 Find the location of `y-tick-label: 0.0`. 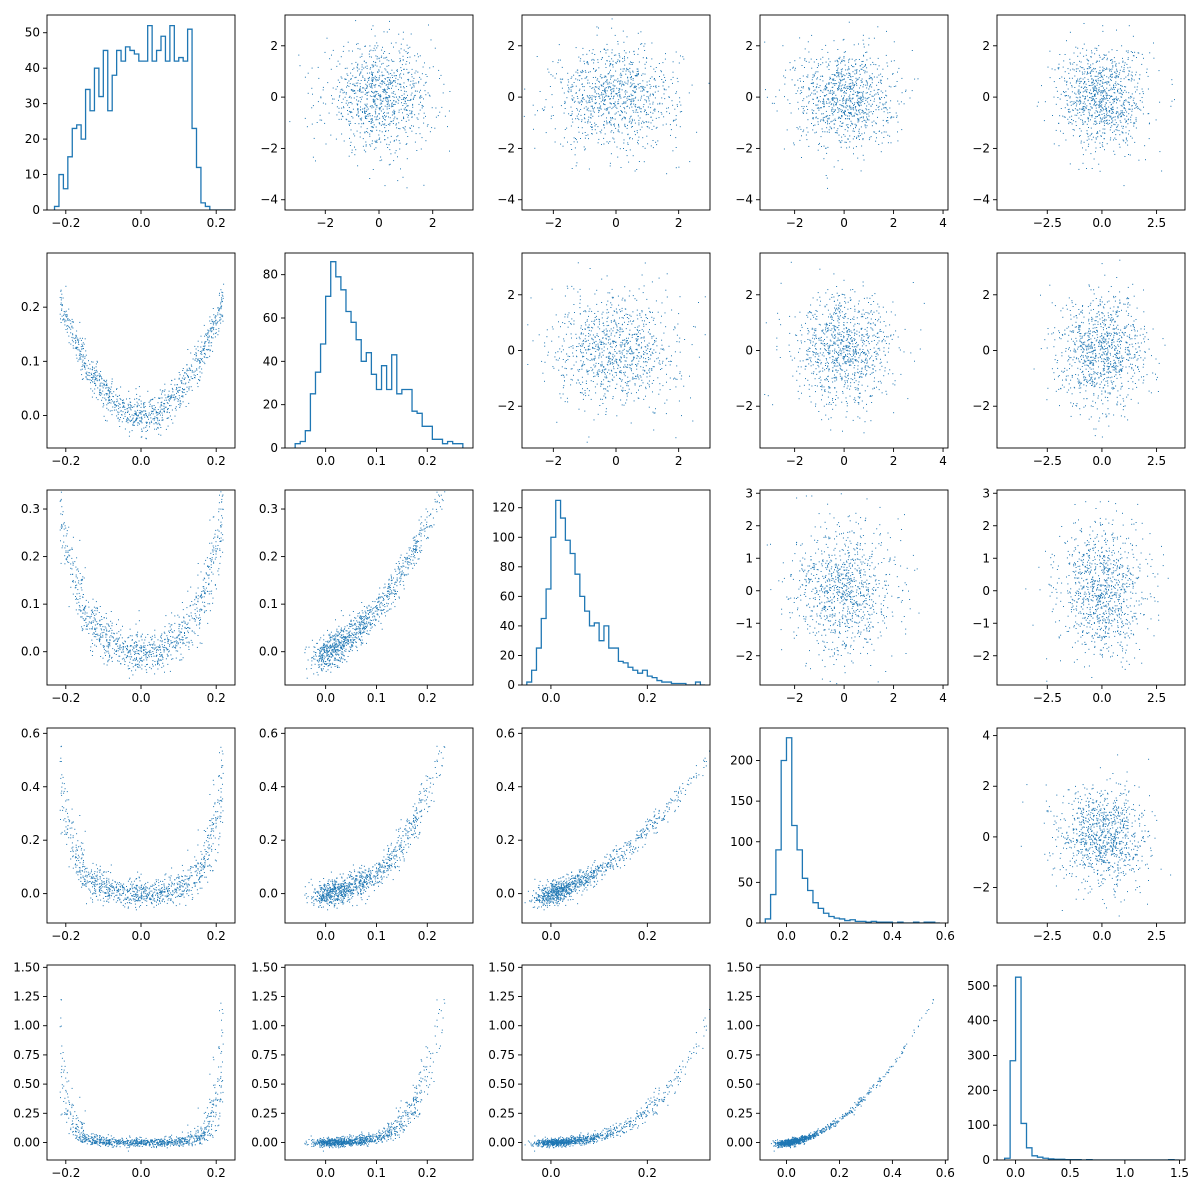

y-tick-label: 0.0 is located at coordinates (268, 652).